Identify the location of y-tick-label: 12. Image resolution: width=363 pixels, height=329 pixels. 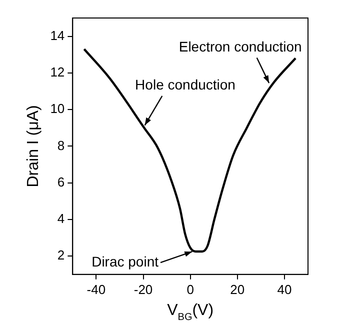
(57, 72).